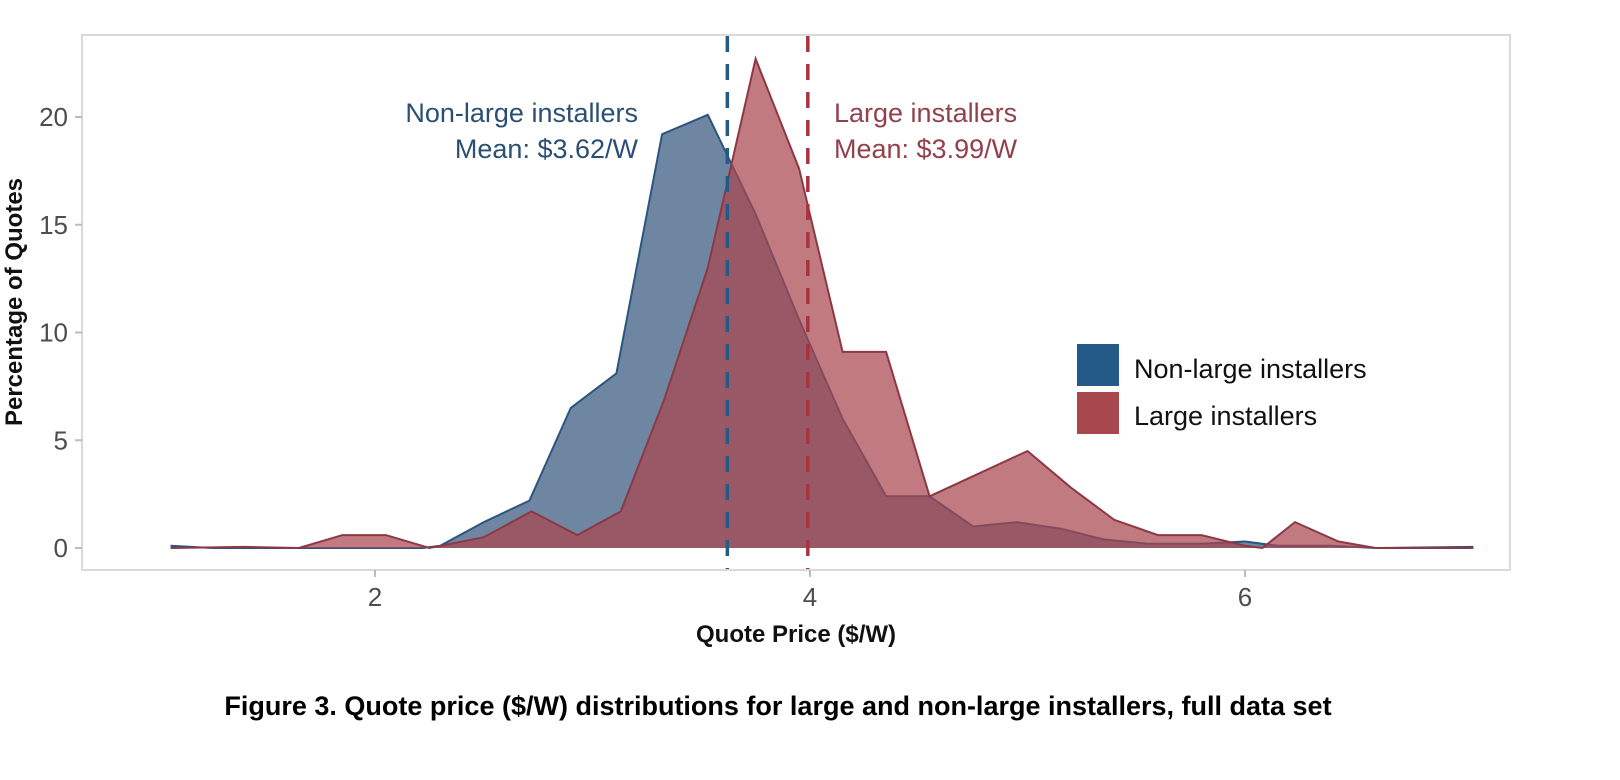 This screenshot has width=1620, height=780. I want to click on mean-lines, so click(767, 302).